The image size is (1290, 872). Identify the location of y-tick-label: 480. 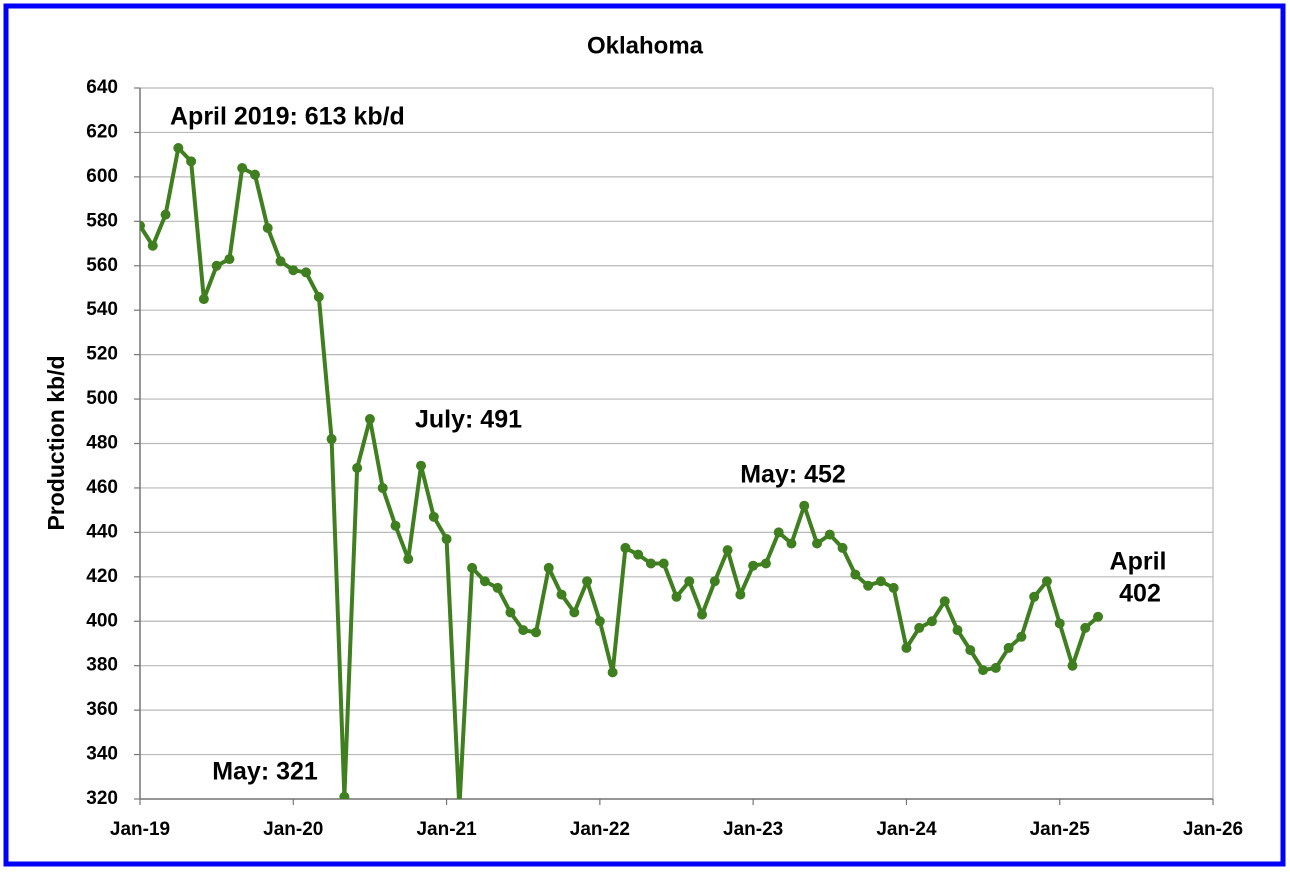
(102, 443).